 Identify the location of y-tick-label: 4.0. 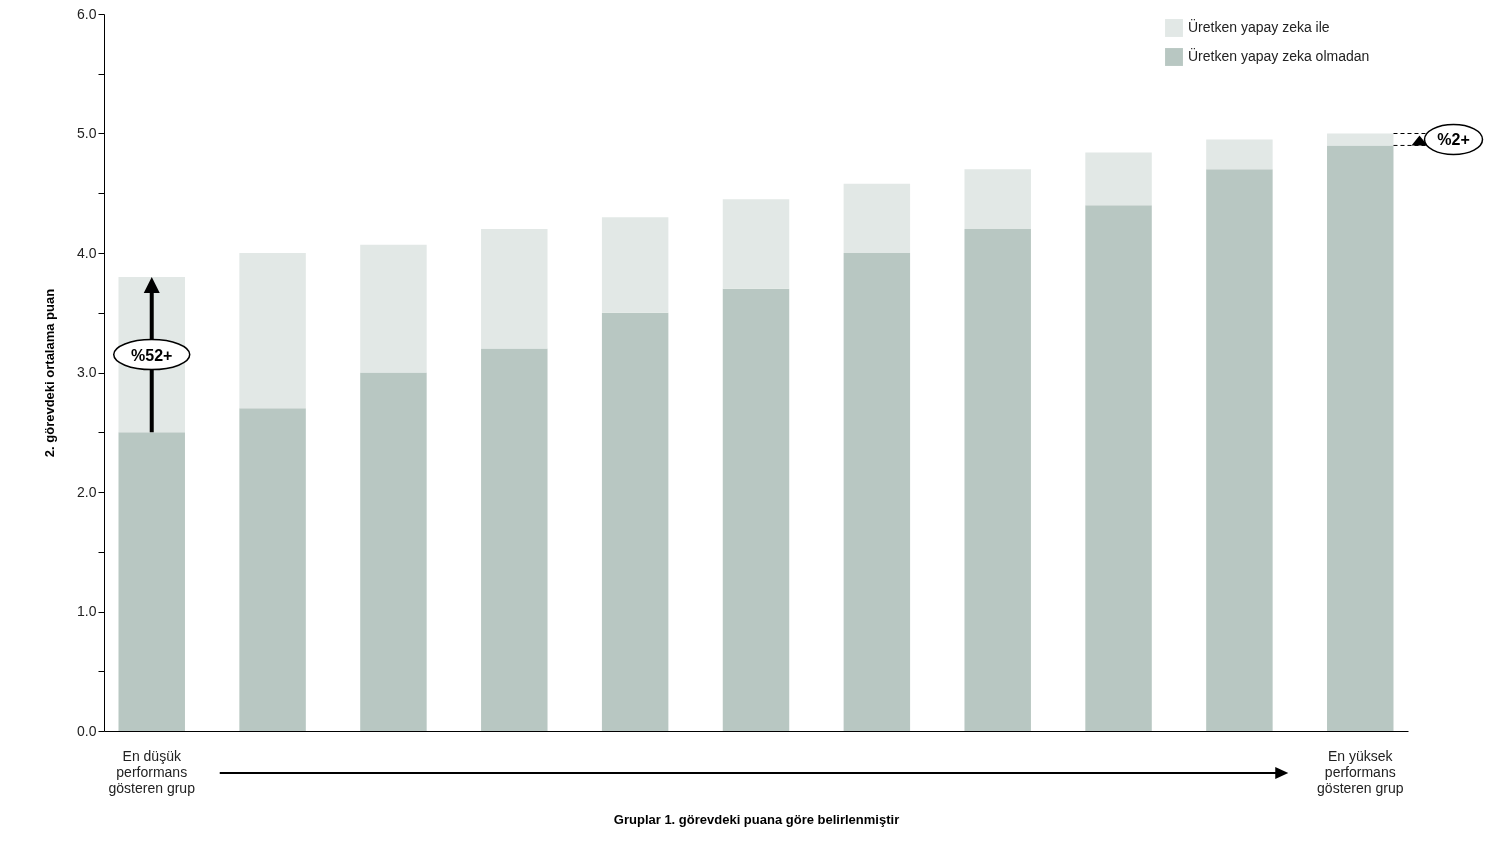
(87, 252).